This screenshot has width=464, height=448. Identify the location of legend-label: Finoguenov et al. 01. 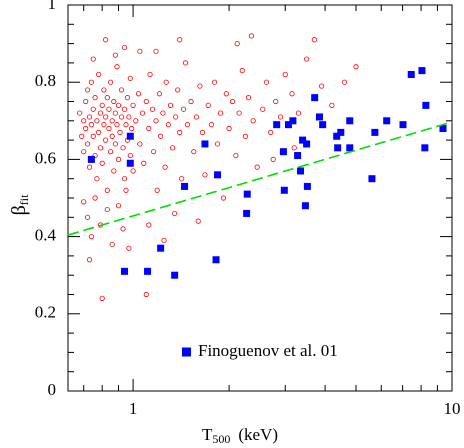
(268, 350).